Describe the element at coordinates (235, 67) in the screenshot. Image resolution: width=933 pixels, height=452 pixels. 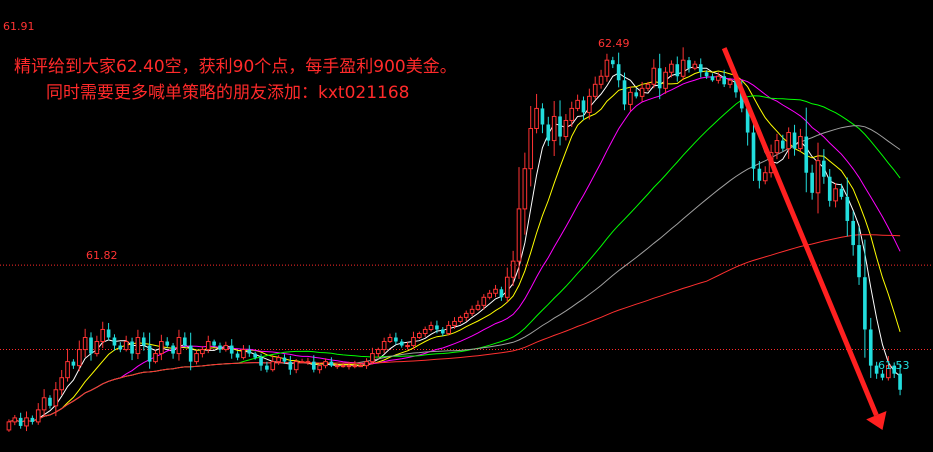
I see `annotation-line-1: 精评给到大家62.40空，获利90个点，每手盈利900美金。` at that location.